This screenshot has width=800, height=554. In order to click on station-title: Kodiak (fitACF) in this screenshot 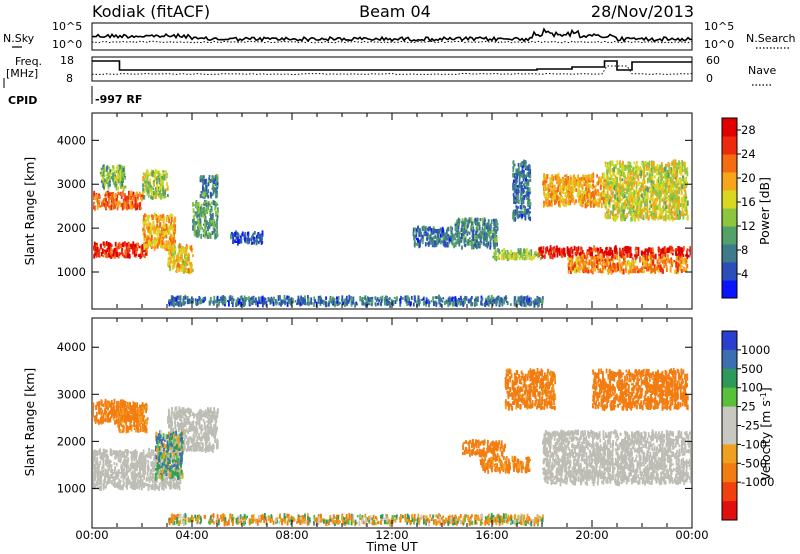, I will do `click(151, 11)`.